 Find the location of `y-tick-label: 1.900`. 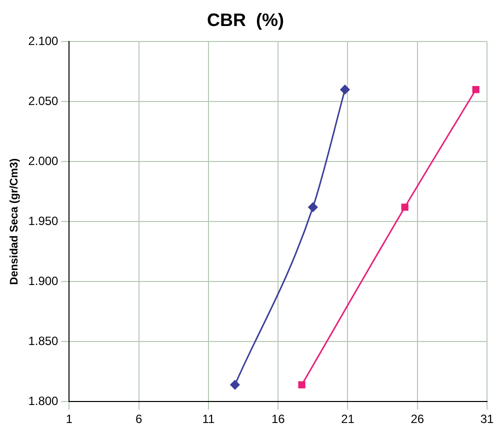

y-tick-label: 1.900 is located at coordinates (43, 281).